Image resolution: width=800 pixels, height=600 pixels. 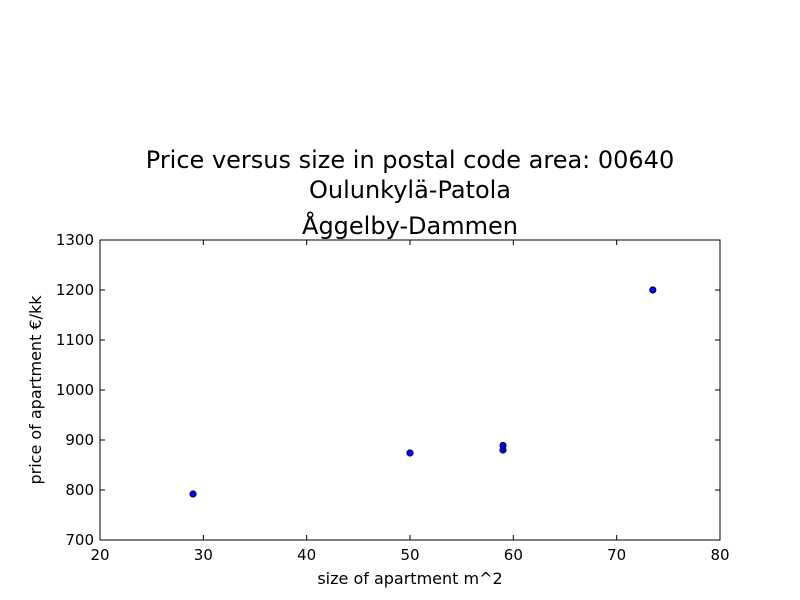 What do you see at coordinates (306, 555) in the screenshot?
I see `x-tick-label: 40` at bounding box center [306, 555].